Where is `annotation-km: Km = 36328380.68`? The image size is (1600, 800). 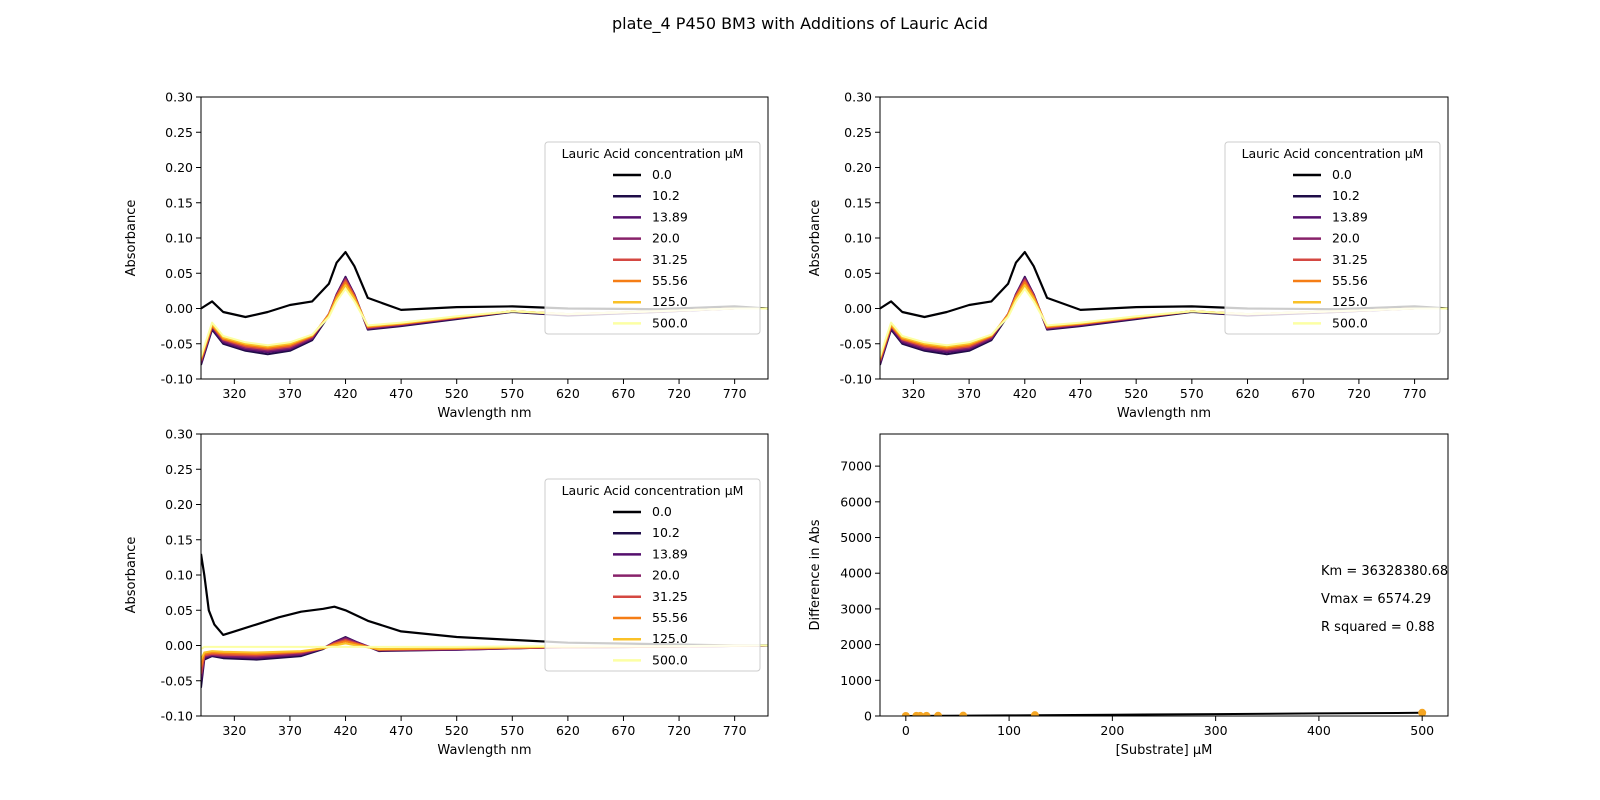 annotation-km: Km = 36328380.68 is located at coordinates (1384, 571).